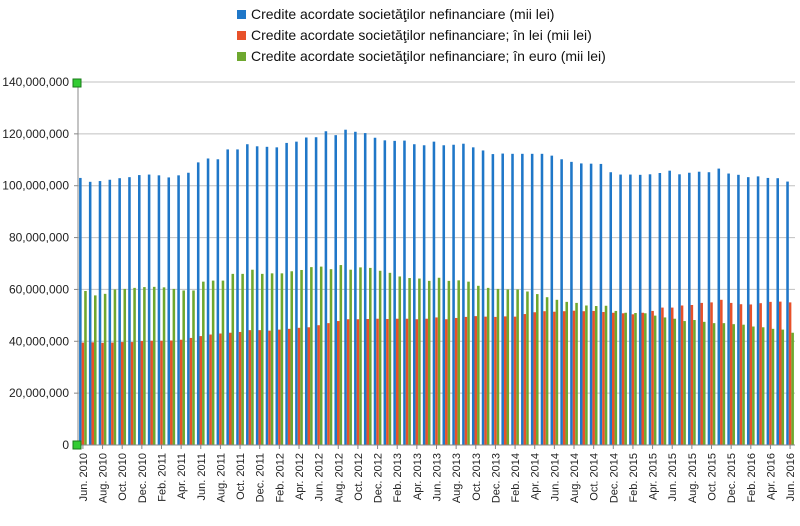 This screenshot has height=526, width=800. Describe the element at coordinates (634, 478) in the screenshot. I see `x-tick-label: Feb. 2015` at that location.